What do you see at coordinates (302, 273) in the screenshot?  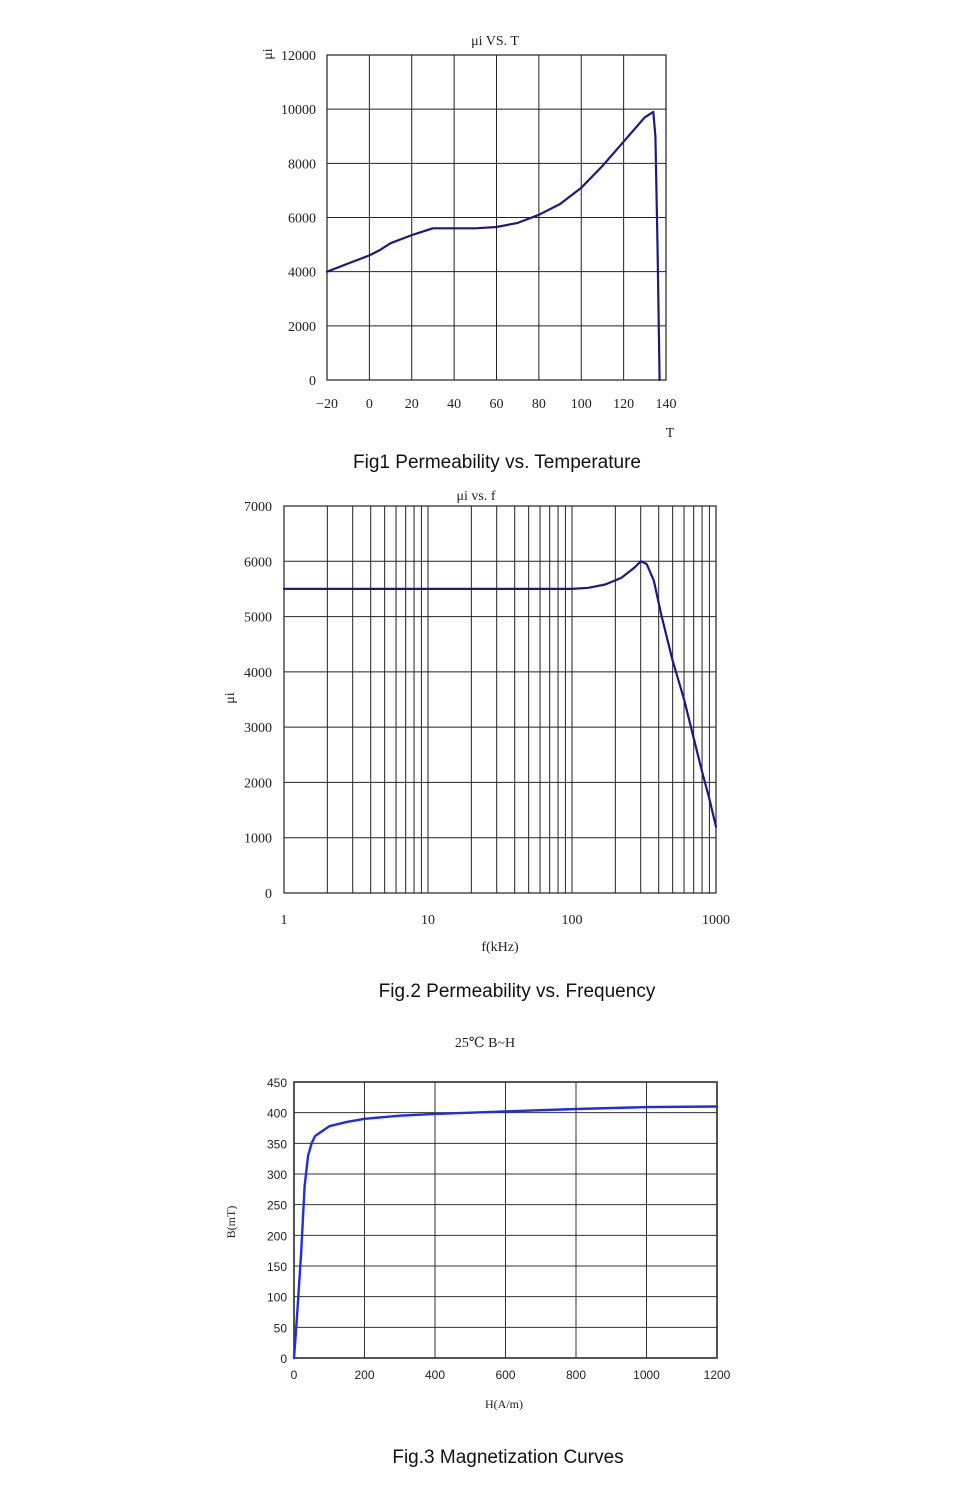 I see `chart1-y-tick-label: 4000` at bounding box center [302, 273].